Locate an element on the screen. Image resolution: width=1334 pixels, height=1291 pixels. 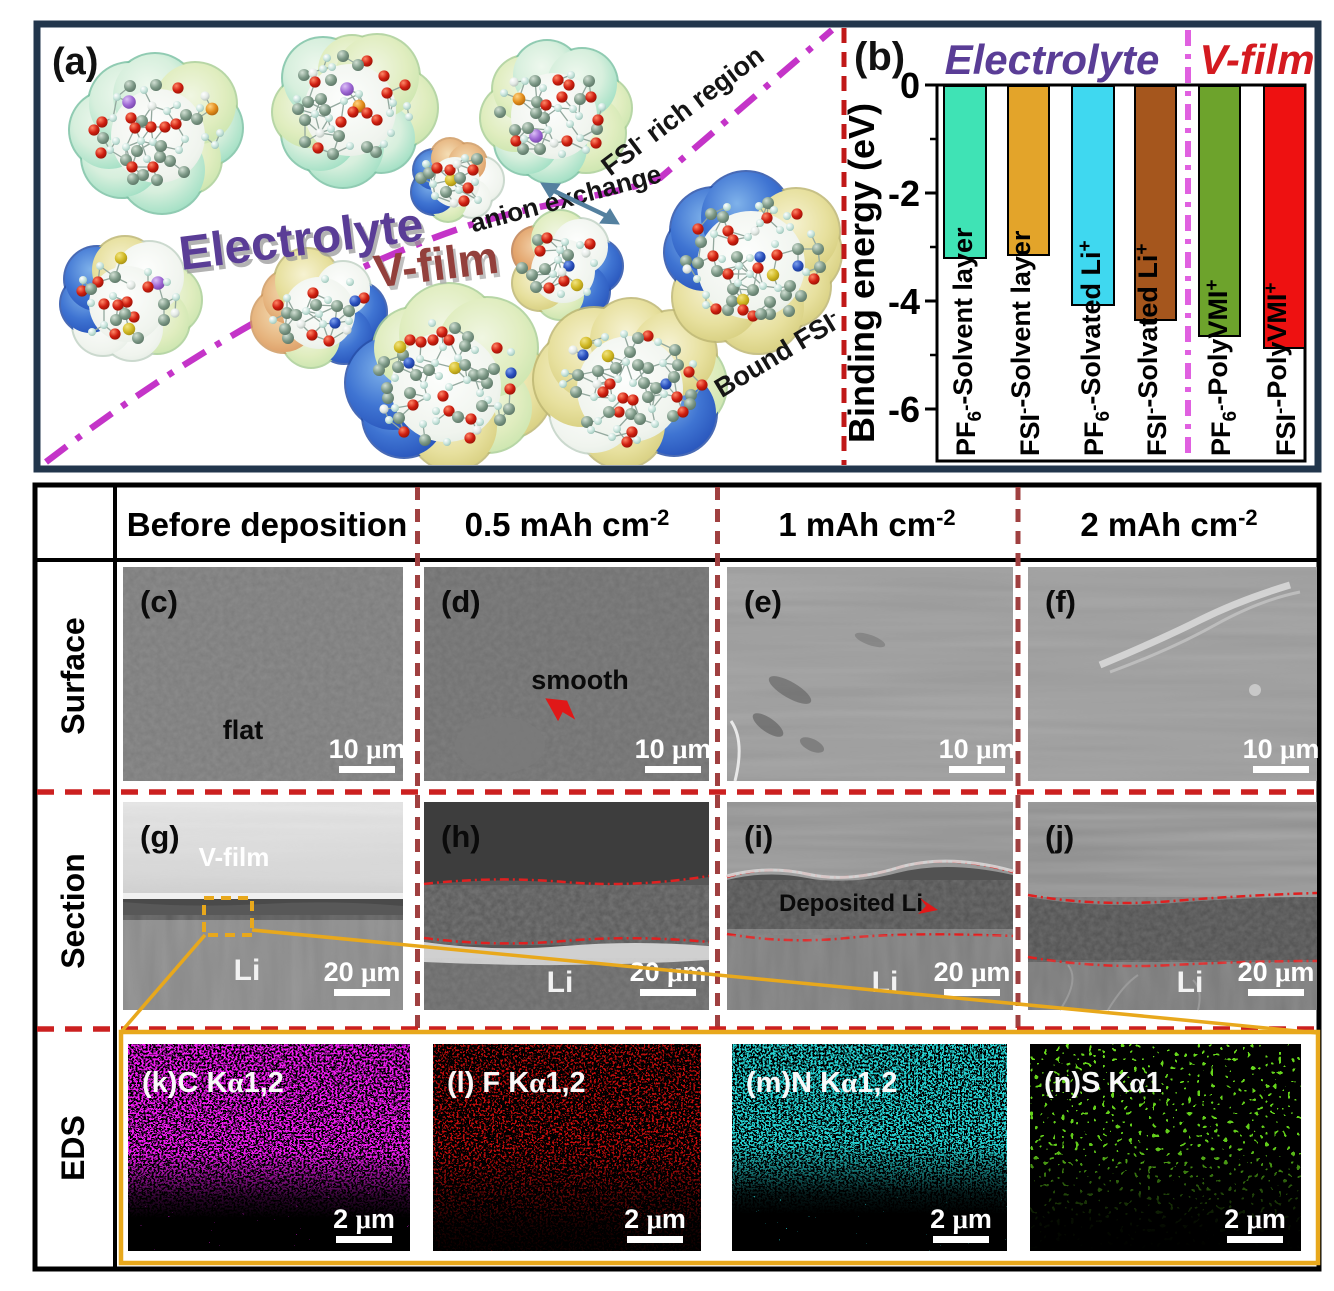
svg-text: Surface is located at coordinates (73, 675).